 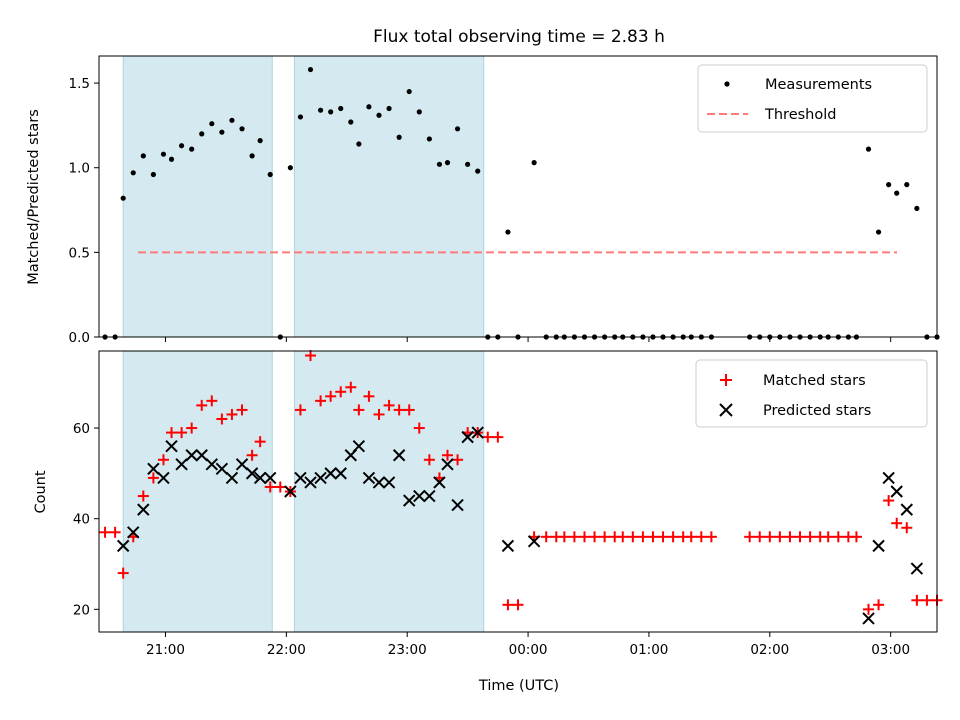 I want to click on x-tick-label: 03:00, so click(x=890, y=650).